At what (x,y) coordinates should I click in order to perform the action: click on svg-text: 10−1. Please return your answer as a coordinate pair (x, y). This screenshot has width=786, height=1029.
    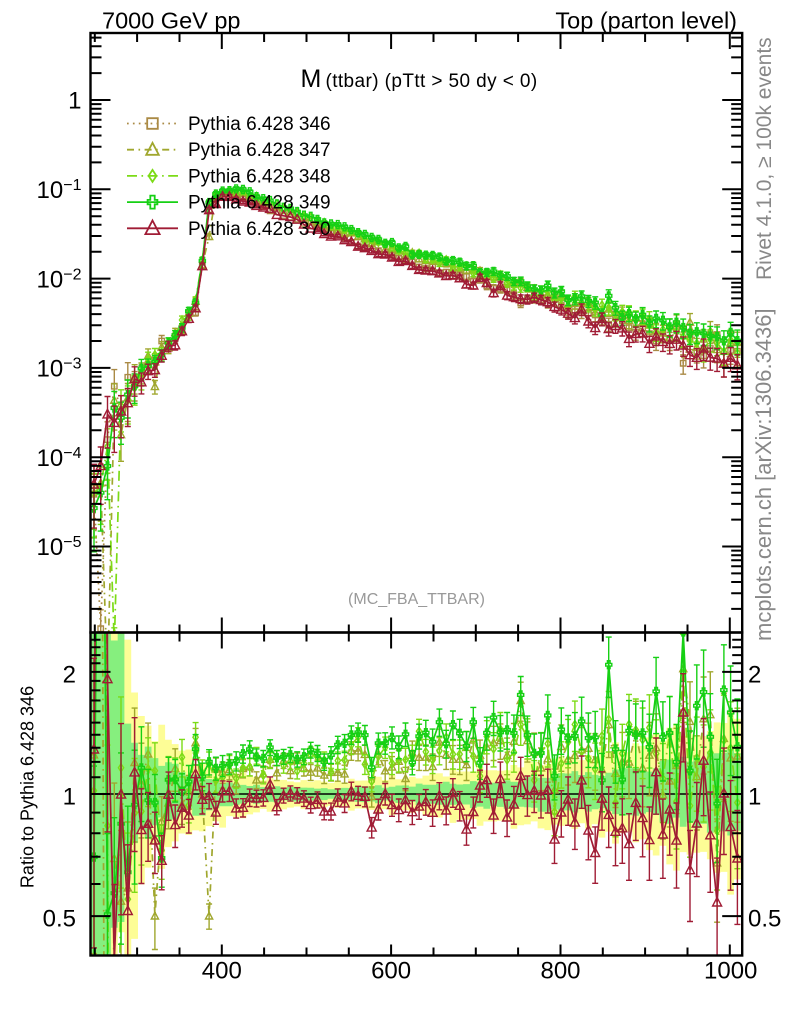
    Looking at the image, I should click on (59, 190).